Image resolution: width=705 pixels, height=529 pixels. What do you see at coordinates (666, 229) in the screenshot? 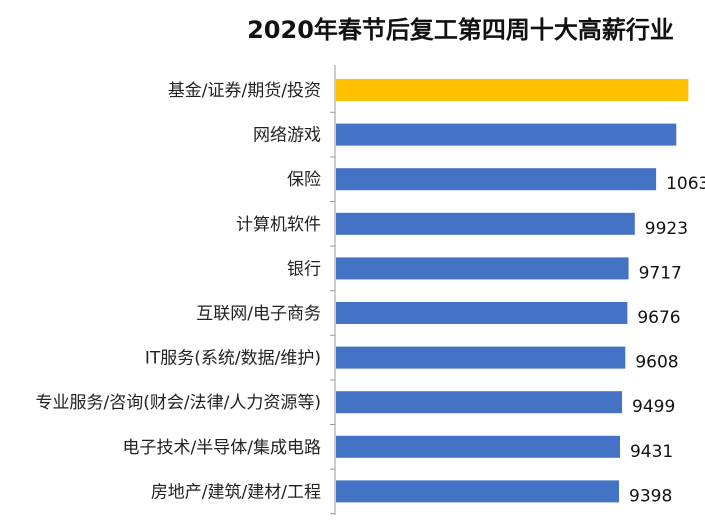
I see `data-label: 9923` at bounding box center [666, 229].